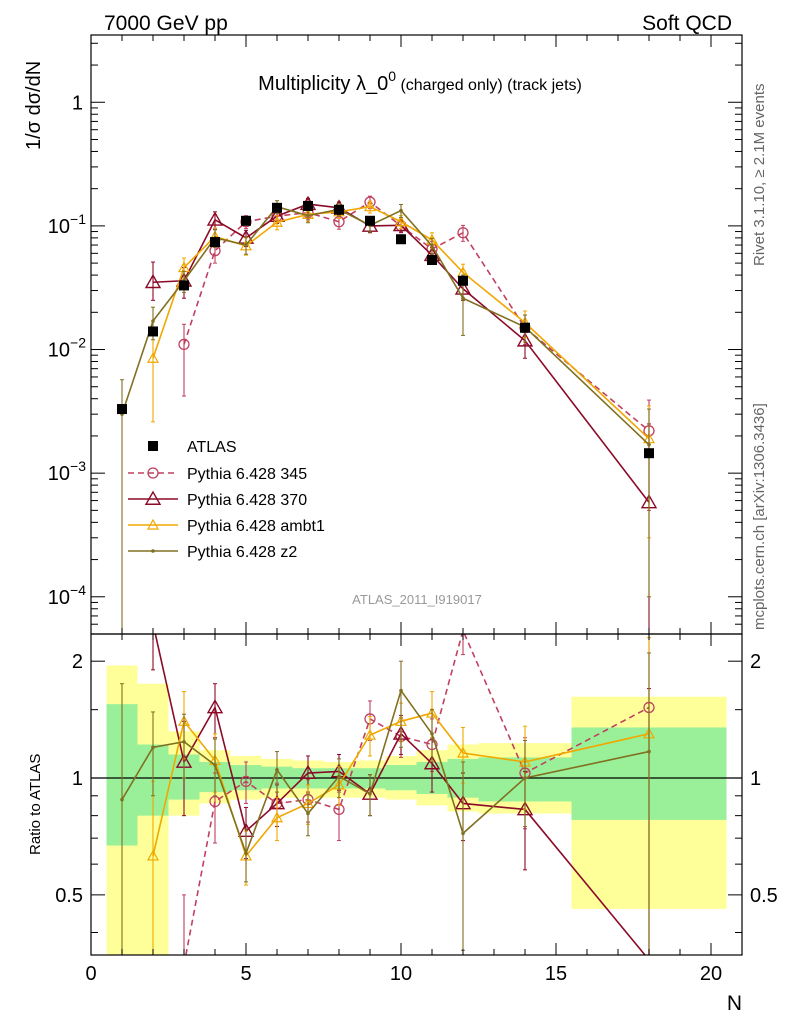  Describe the element at coordinates (153, 446) in the screenshot. I see `legend-atlas-marker` at that location.